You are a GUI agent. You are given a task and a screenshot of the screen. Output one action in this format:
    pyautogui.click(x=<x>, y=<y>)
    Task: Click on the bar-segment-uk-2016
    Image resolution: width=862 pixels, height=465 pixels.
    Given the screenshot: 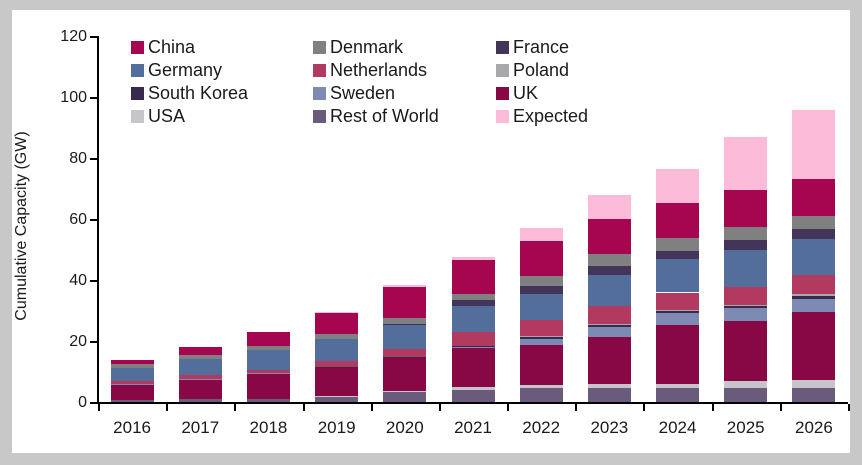 What is the action you would take?
    pyautogui.click(x=132, y=392)
    